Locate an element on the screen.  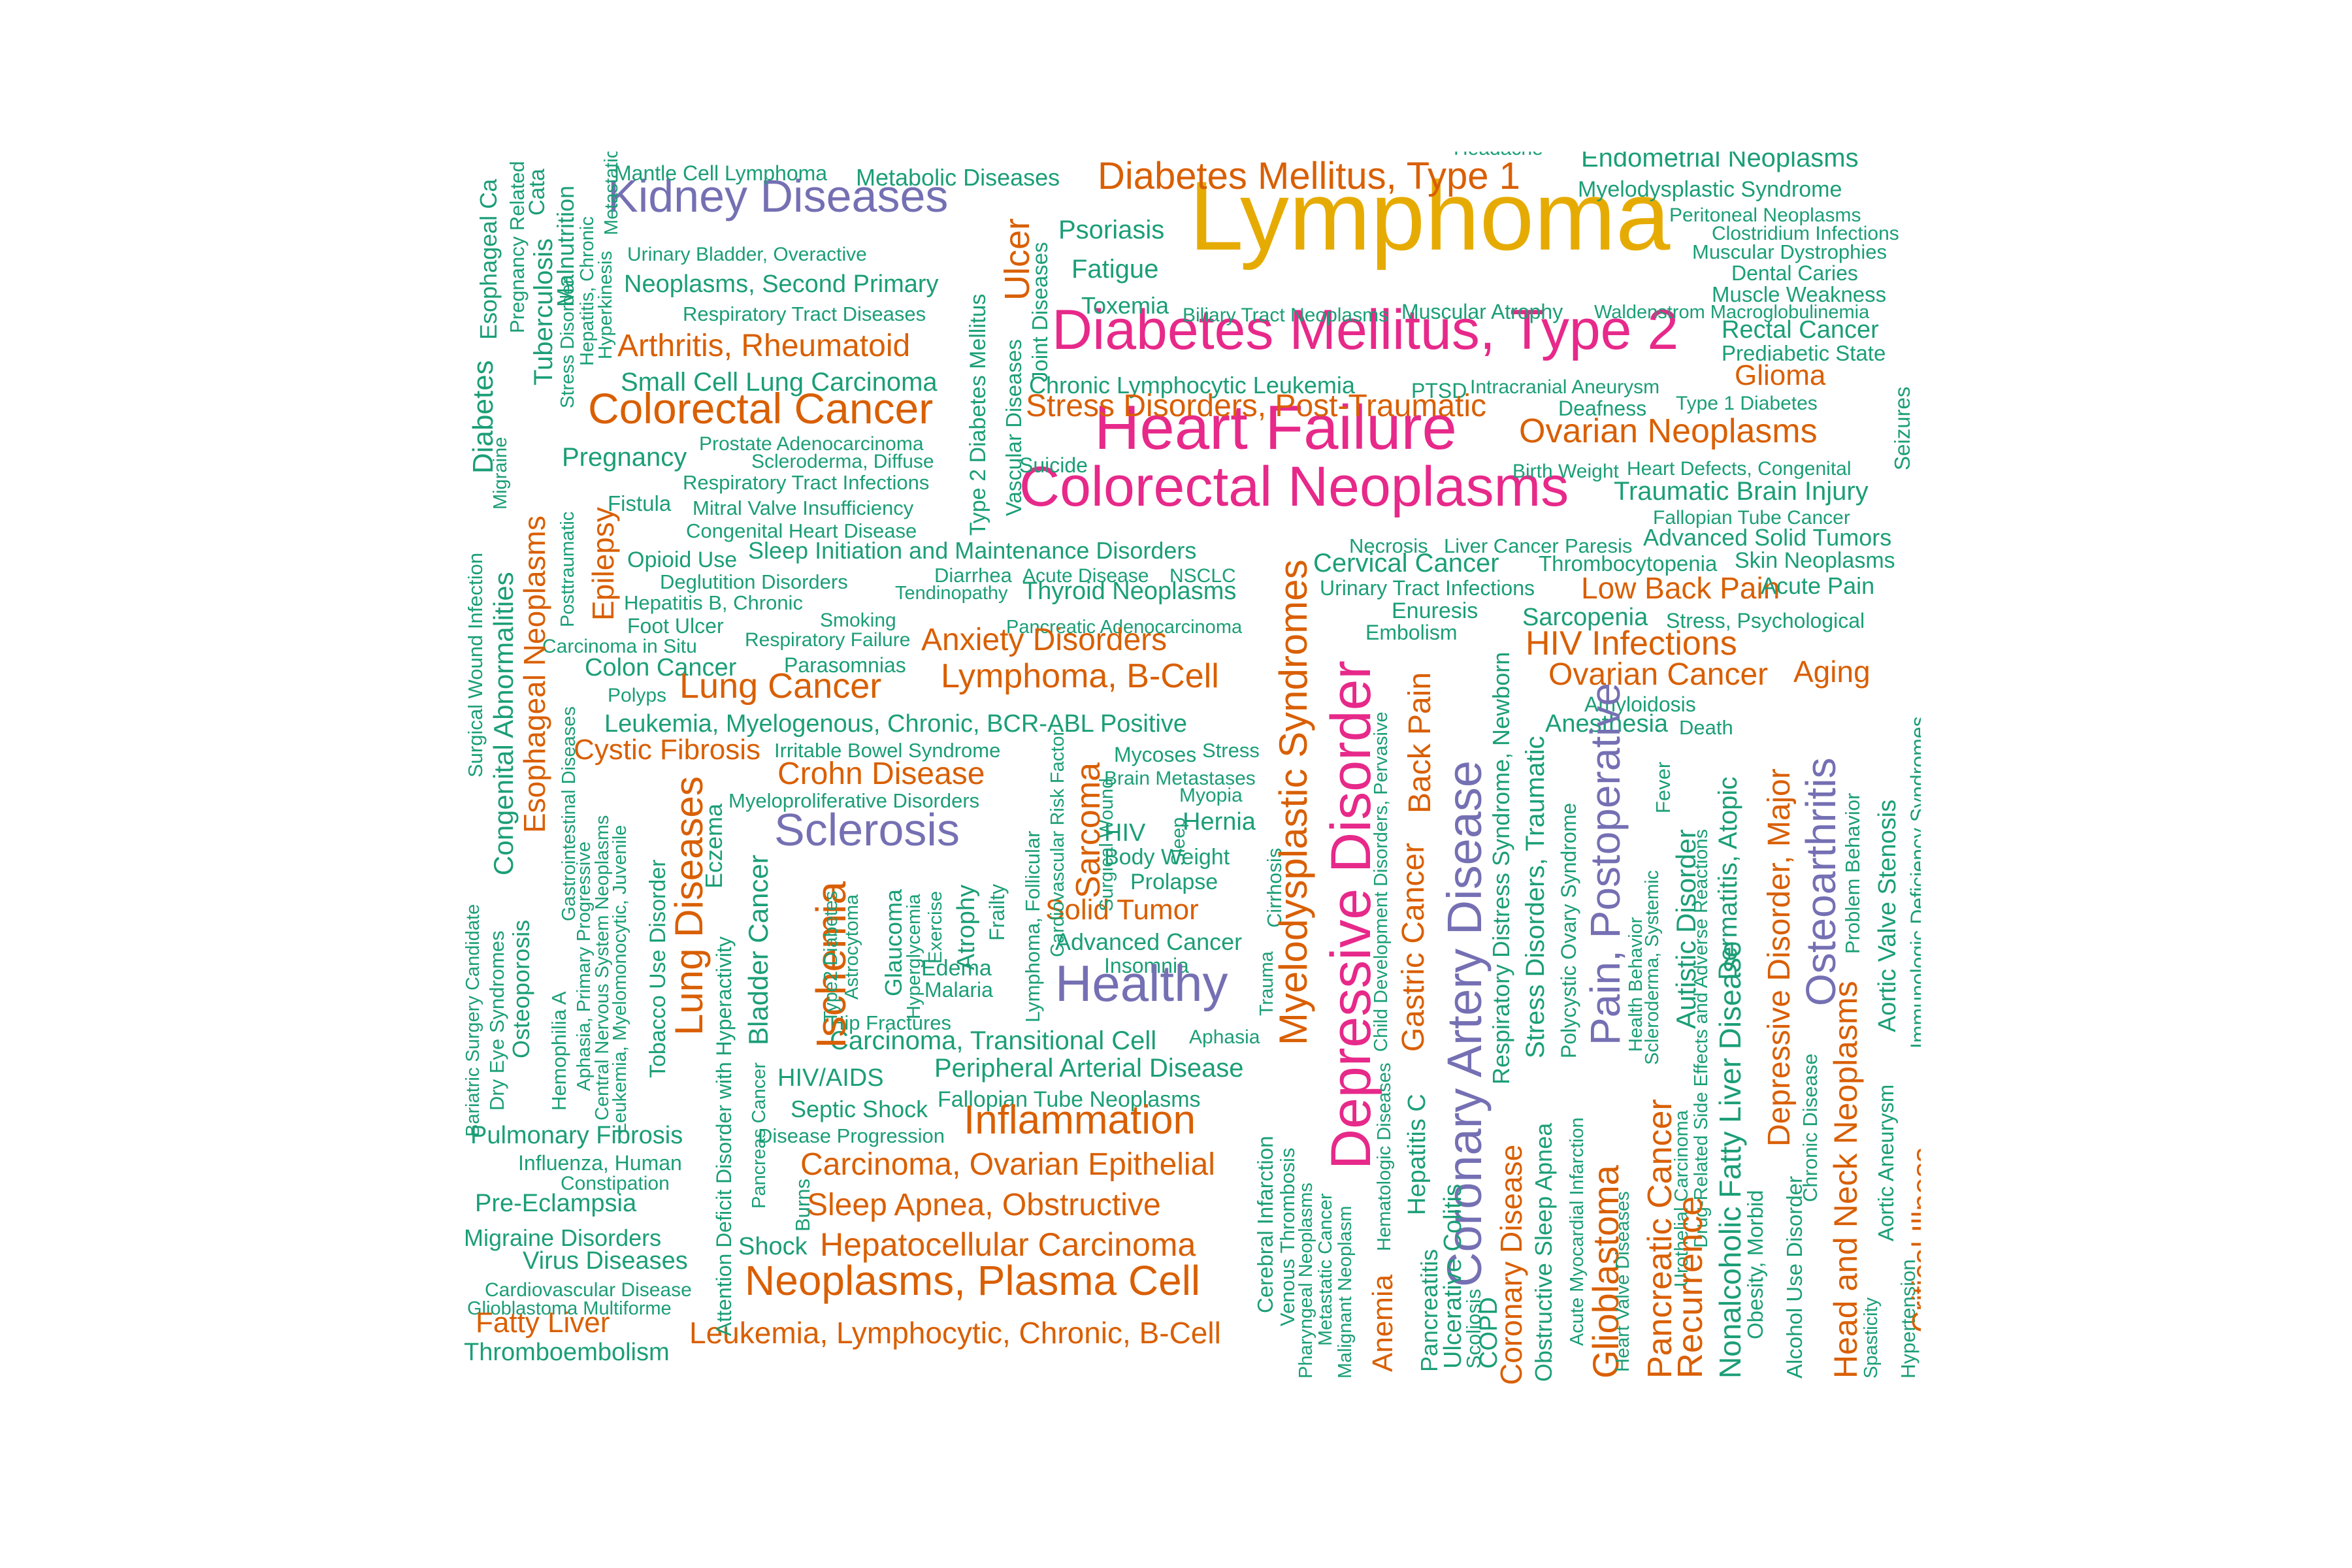
vertical-word-90: Spasticity is located at coordinates (1871, 1338).